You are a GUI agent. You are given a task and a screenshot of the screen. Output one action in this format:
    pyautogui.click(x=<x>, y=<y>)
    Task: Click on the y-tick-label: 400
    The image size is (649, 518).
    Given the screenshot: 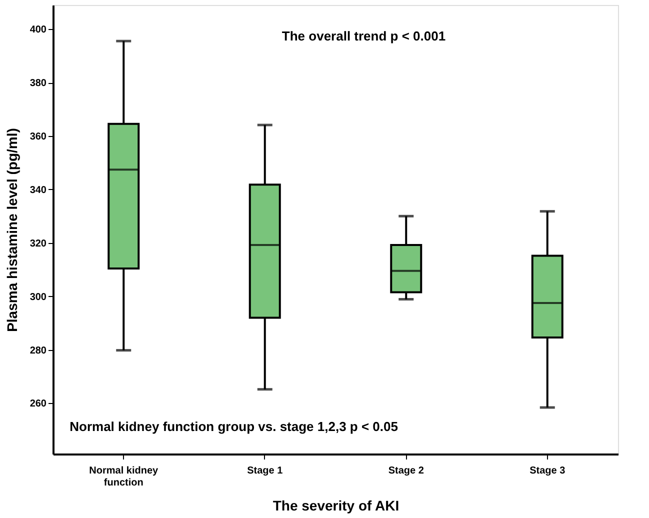 What is the action you would take?
    pyautogui.click(x=38, y=30)
    